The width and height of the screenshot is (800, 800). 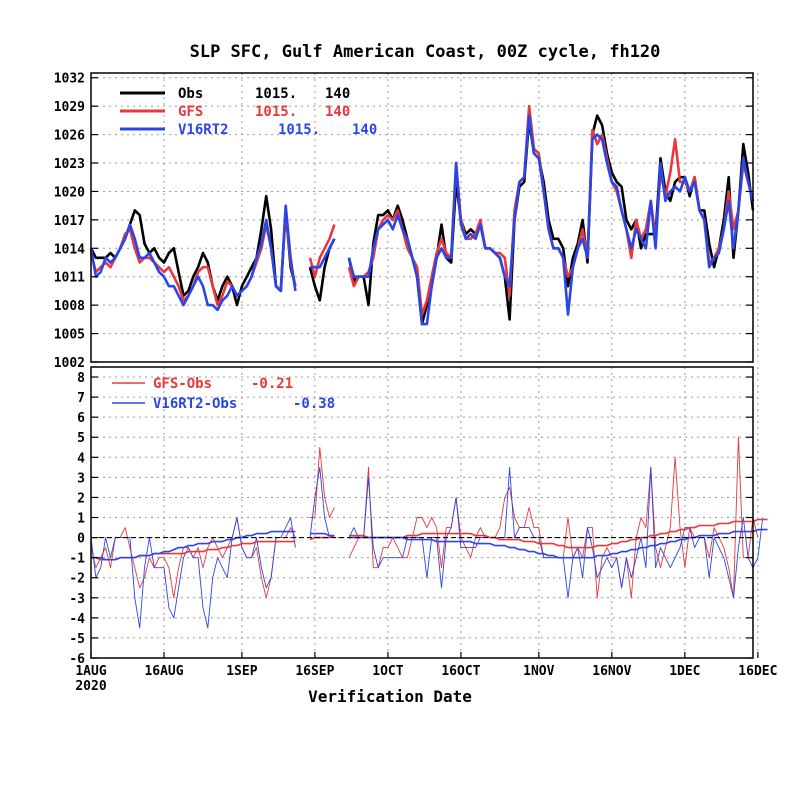 What do you see at coordinates (81, 539) in the screenshot?
I see `bottom-ytick-label-6: 0` at bounding box center [81, 539].